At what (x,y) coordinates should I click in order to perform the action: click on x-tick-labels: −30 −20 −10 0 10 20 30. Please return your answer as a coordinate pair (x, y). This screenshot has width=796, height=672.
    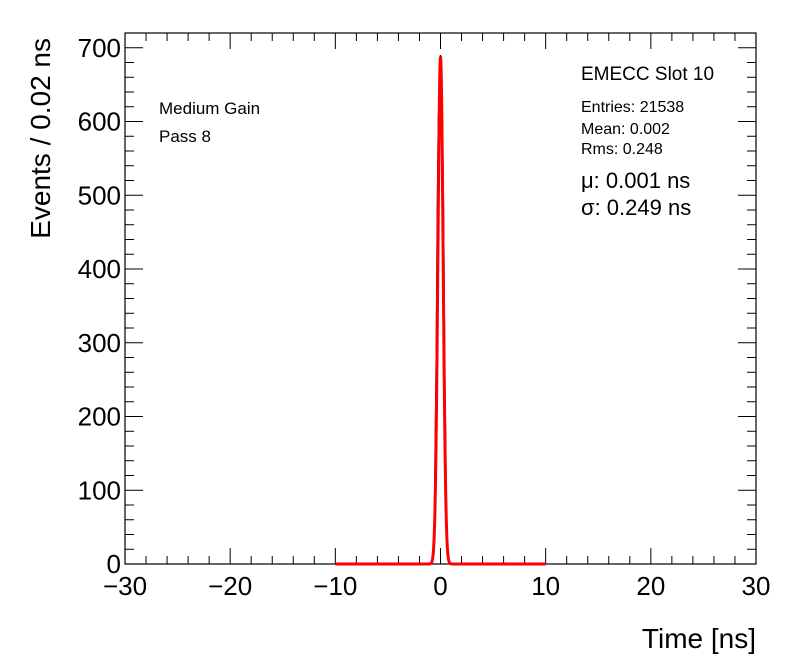
    Looking at the image, I should click on (437, 586).